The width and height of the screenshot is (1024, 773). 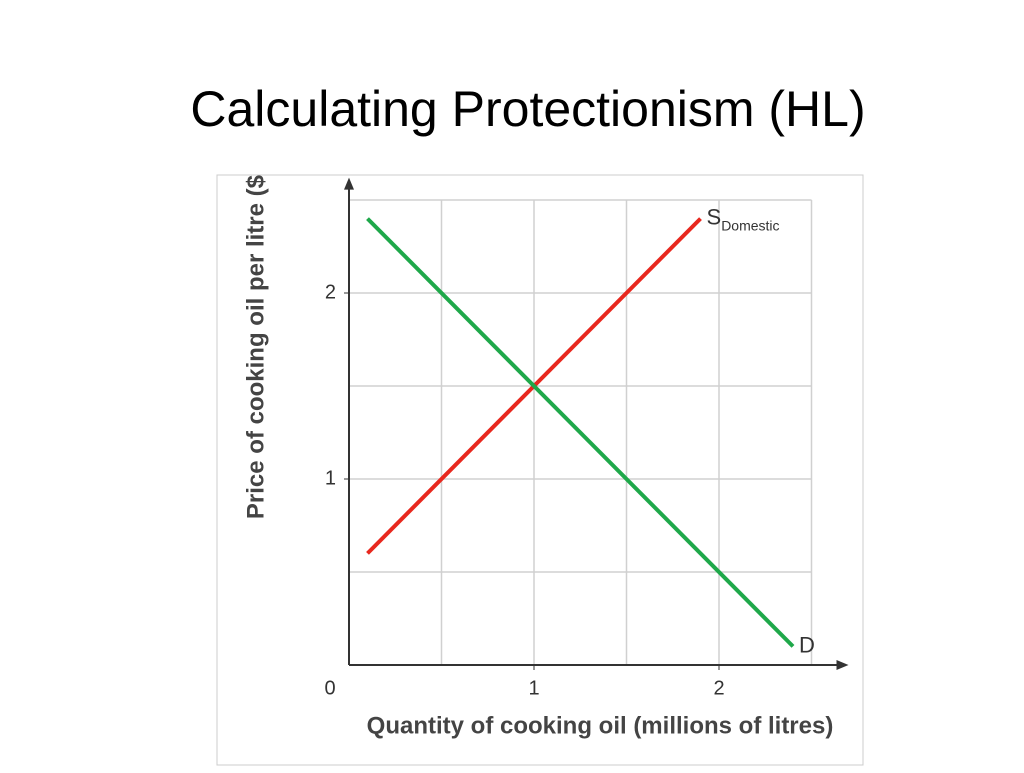 I want to click on slide-title: Calculating Protectionism (HL), so click(x=527, y=109).